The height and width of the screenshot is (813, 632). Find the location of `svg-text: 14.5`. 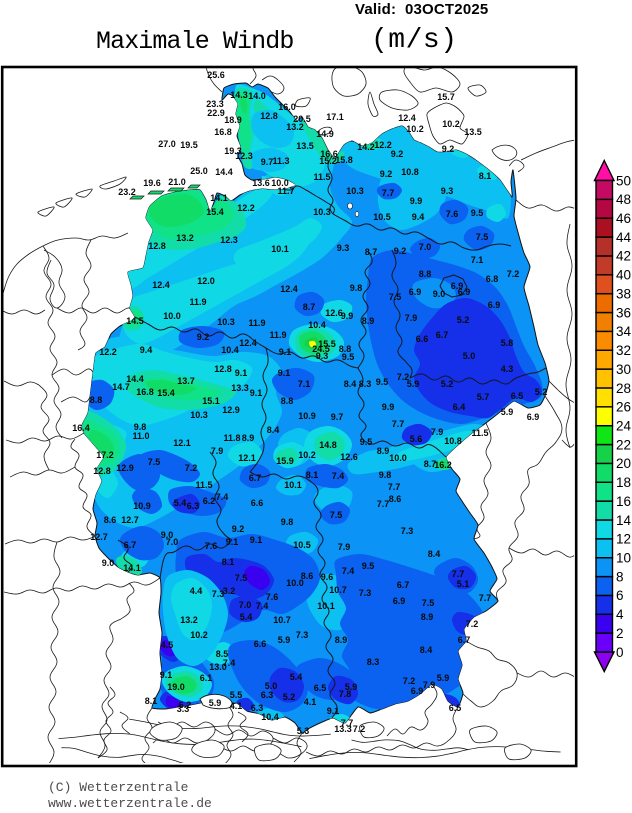

svg-text: 14.5 is located at coordinates (135, 321).